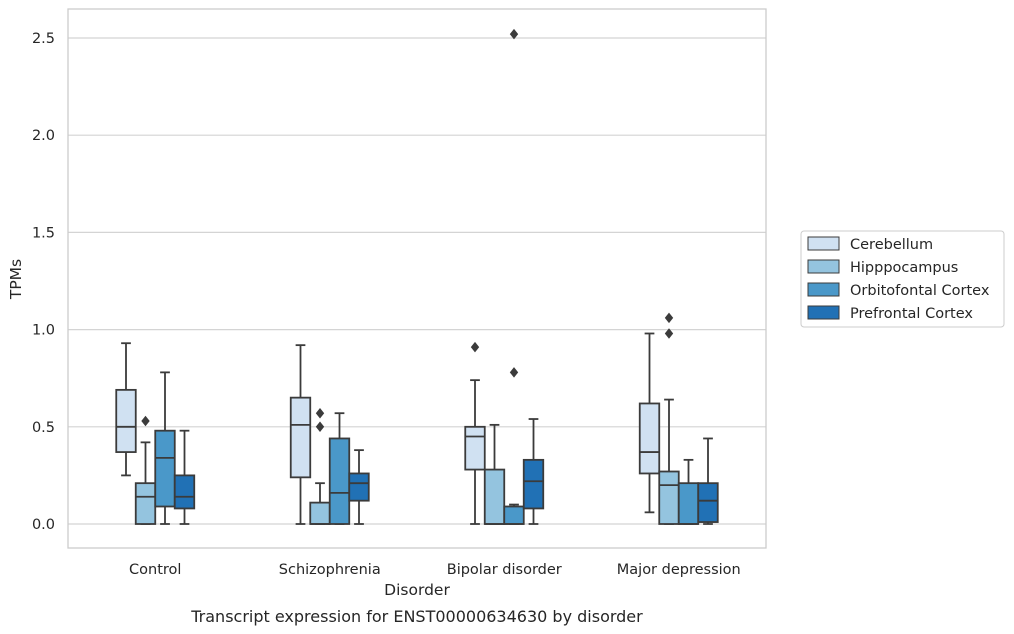 The width and height of the screenshot is (1014, 634). What do you see at coordinates (43, 525) in the screenshot?
I see `y-tick-label: 0.0` at bounding box center [43, 525].